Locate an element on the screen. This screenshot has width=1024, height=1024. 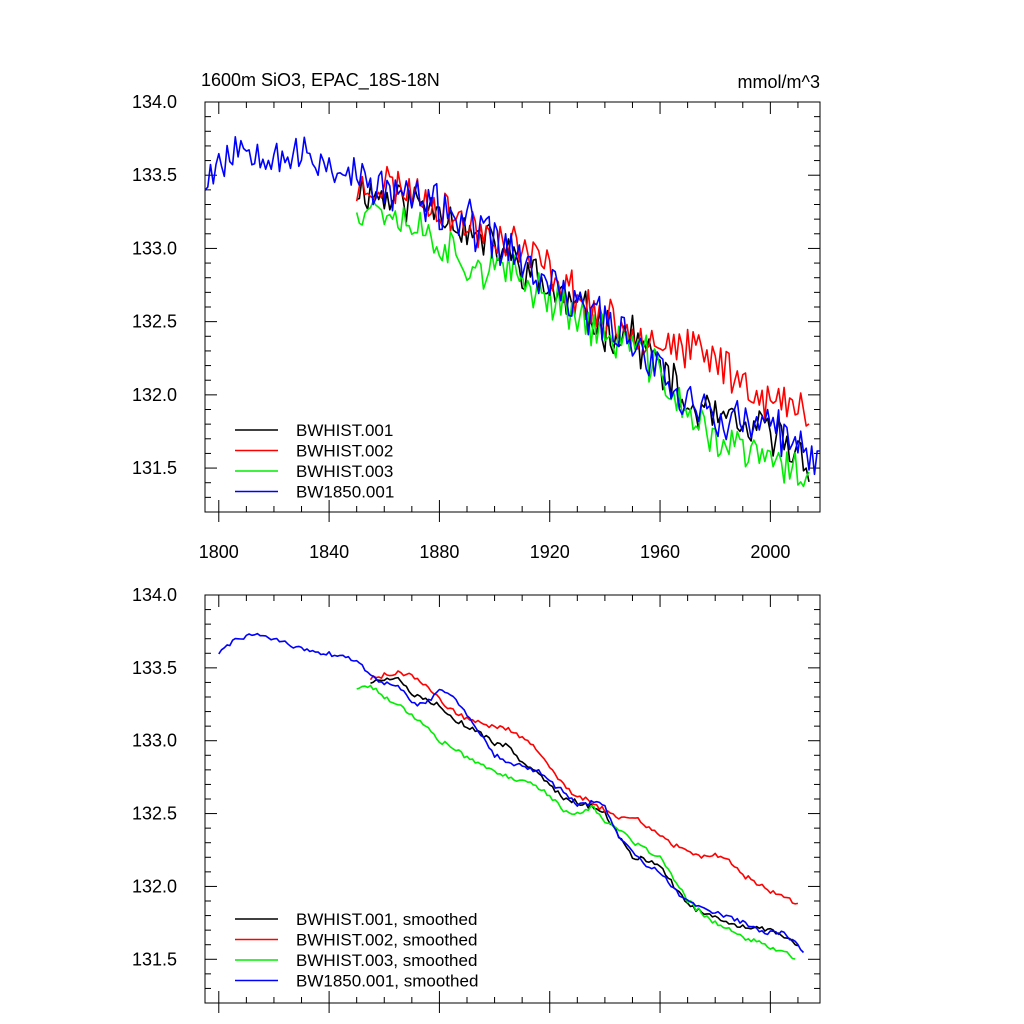
chart-units: mmol/m^3 is located at coordinates (779, 82).